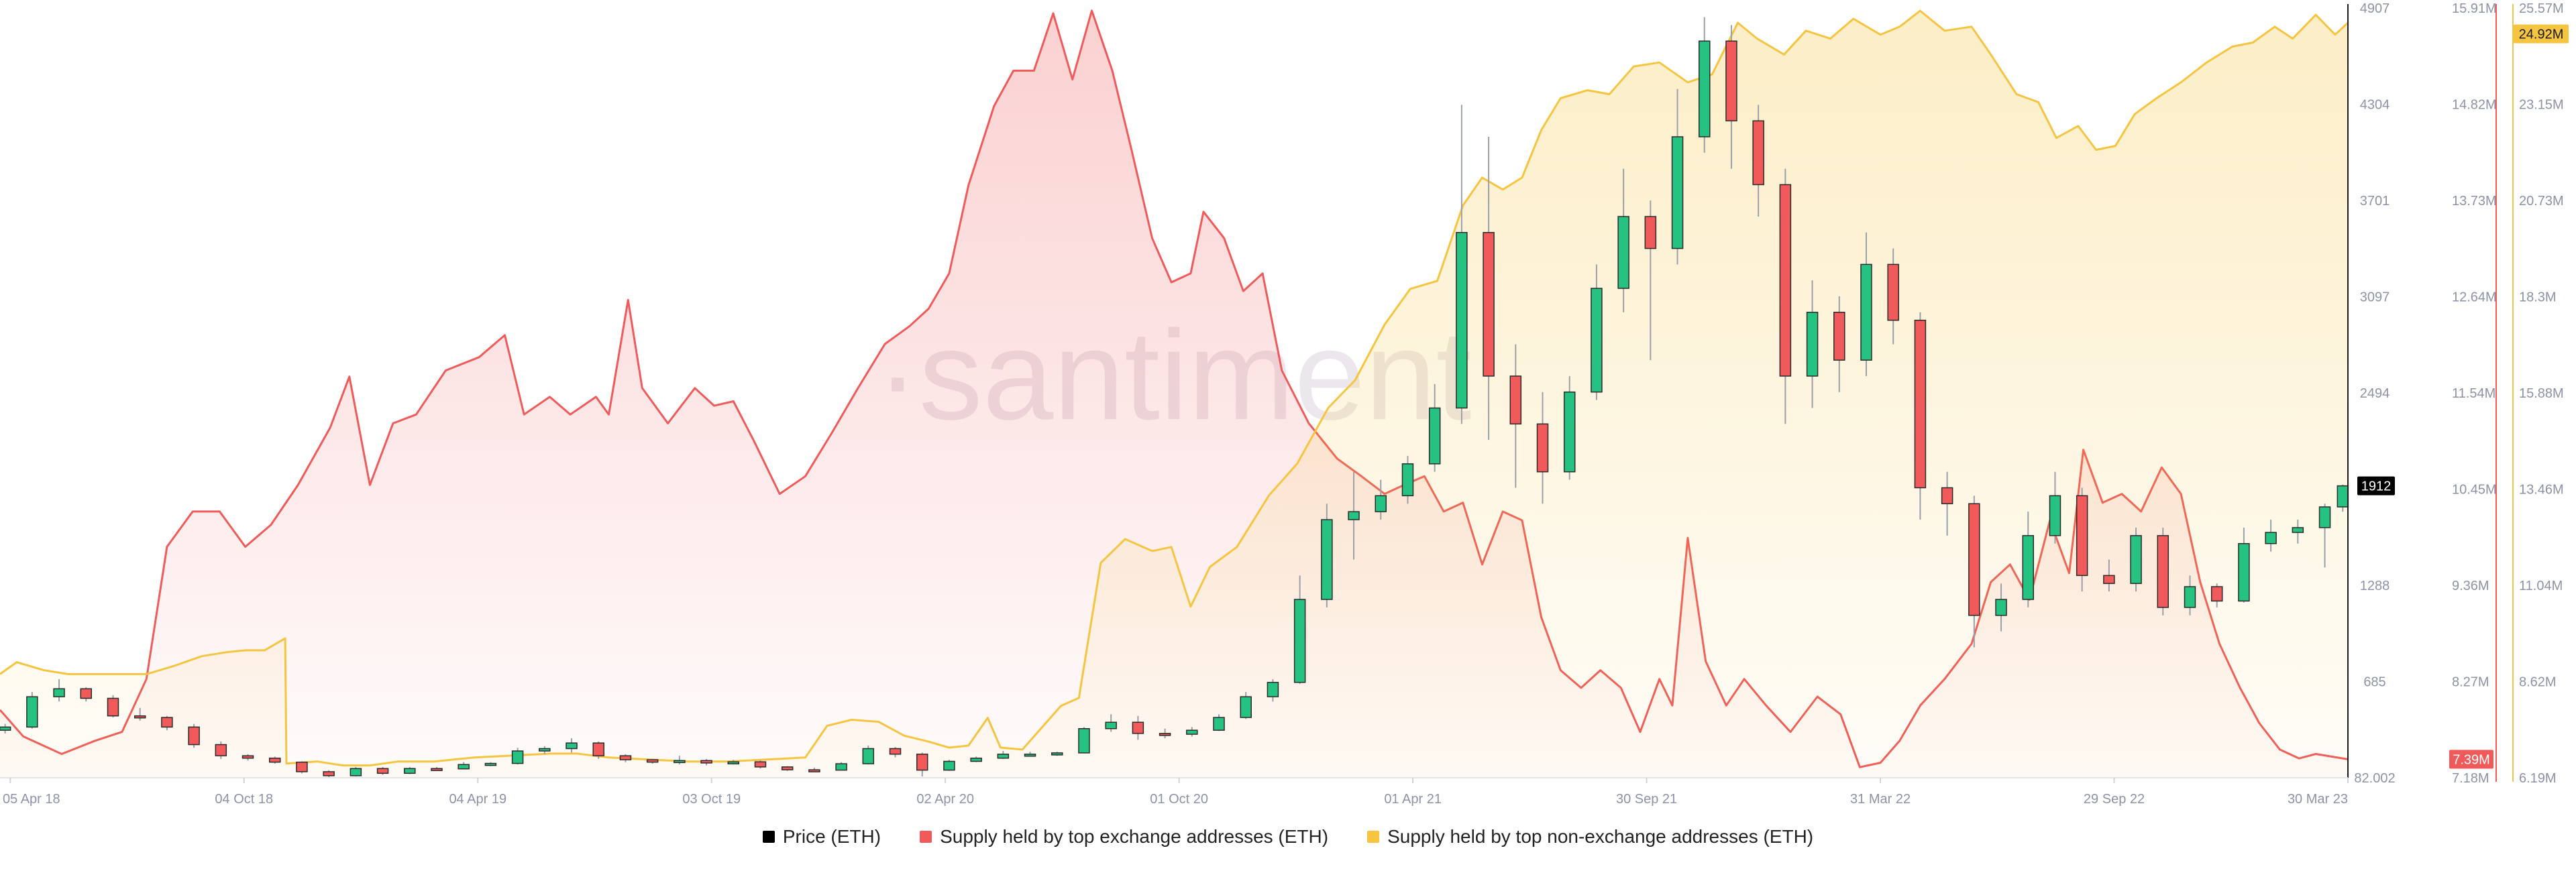 The image size is (2576, 875). I want to click on x-tick-label: 04 Oct 18, so click(244, 799).